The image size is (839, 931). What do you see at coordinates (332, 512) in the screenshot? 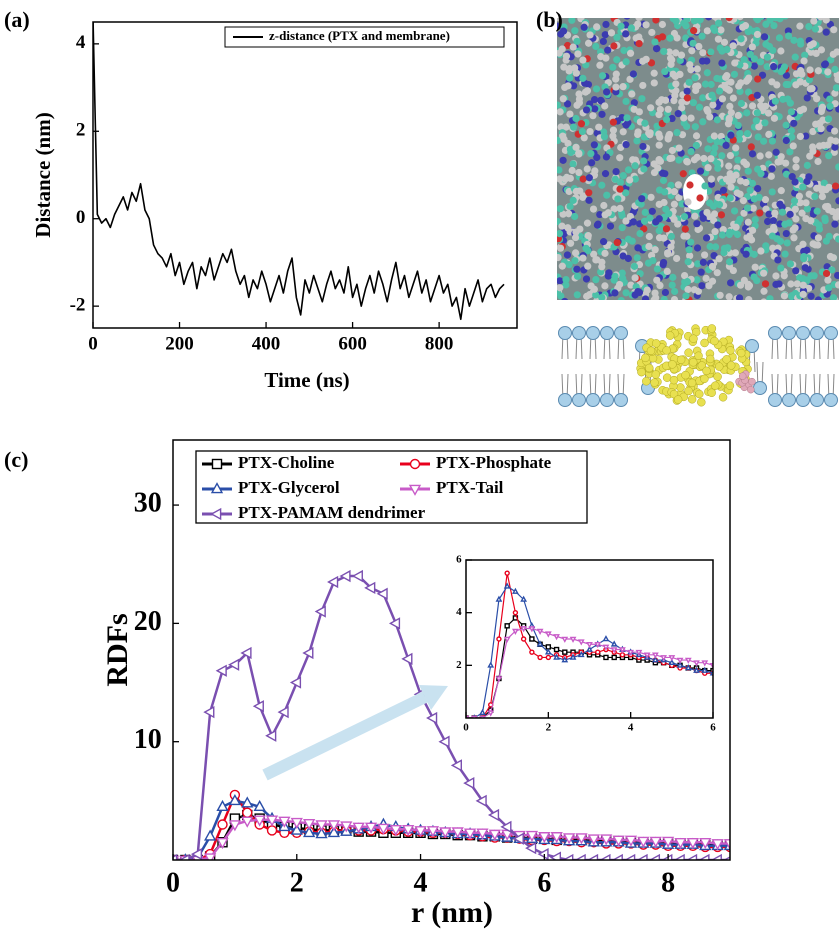
I see `legend-label: PTX-PAMAM dendrimer` at bounding box center [332, 512].